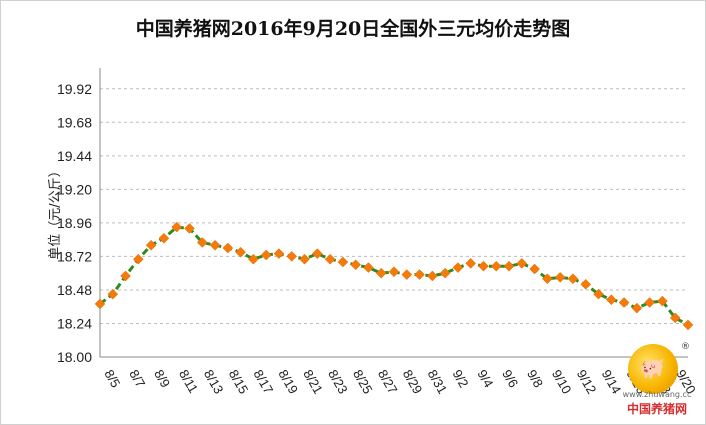 This screenshot has height=425, width=706. I want to click on logo-badge, so click(653, 369).